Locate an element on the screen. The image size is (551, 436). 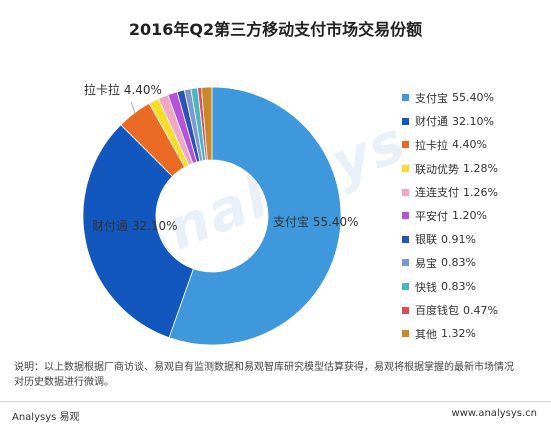
legend-item-7: 易宝 0.83% is located at coordinates (474, 263).